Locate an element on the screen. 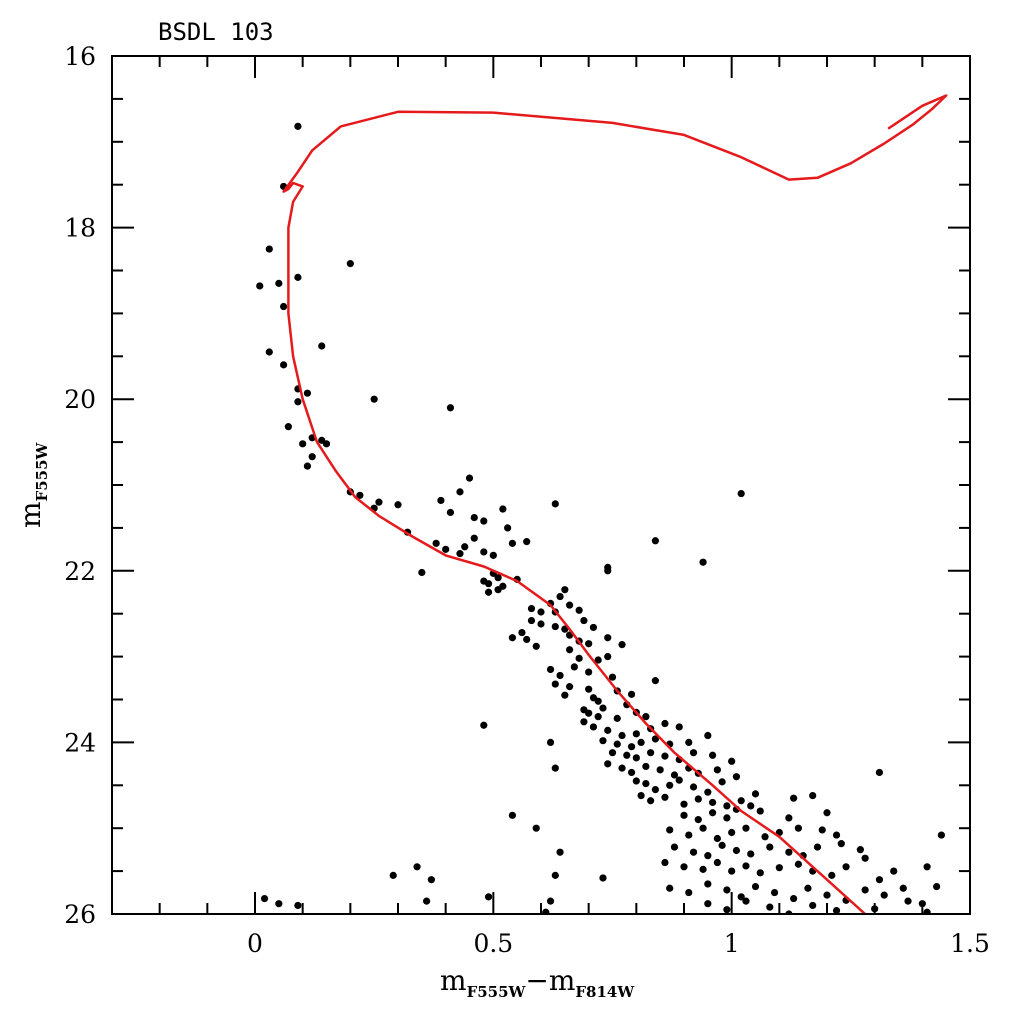 The width and height of the screenshot is (1024, 1024). x-label-sub2: F814W is located at coordinates (605, 992).